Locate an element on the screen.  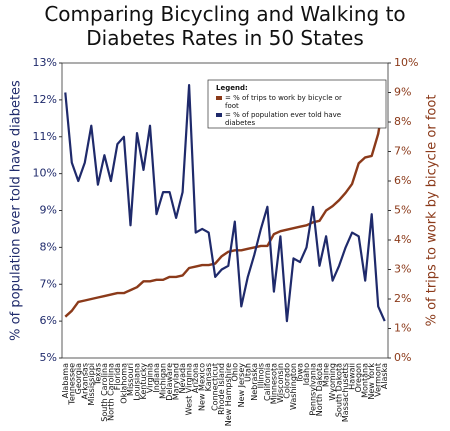
y2-tick-label: 0% is located at coordinates (402, 357).